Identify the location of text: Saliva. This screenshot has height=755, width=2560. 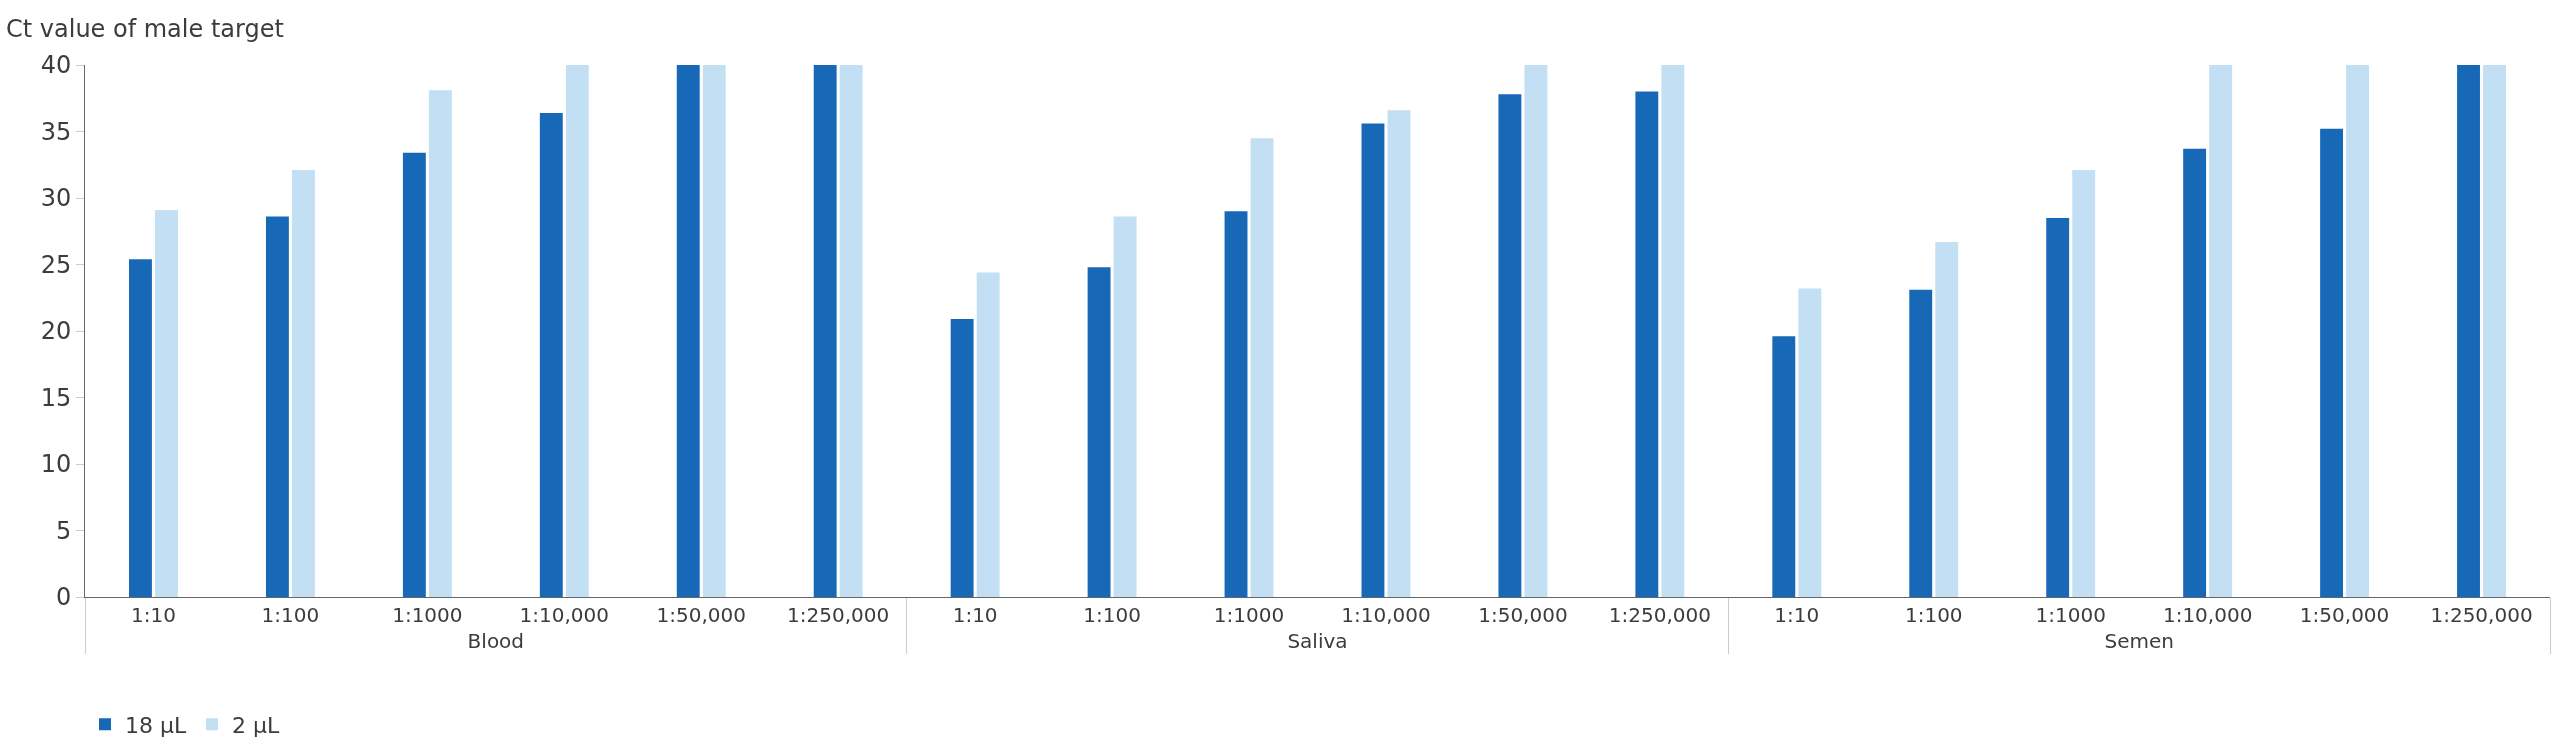
(1317, 641).